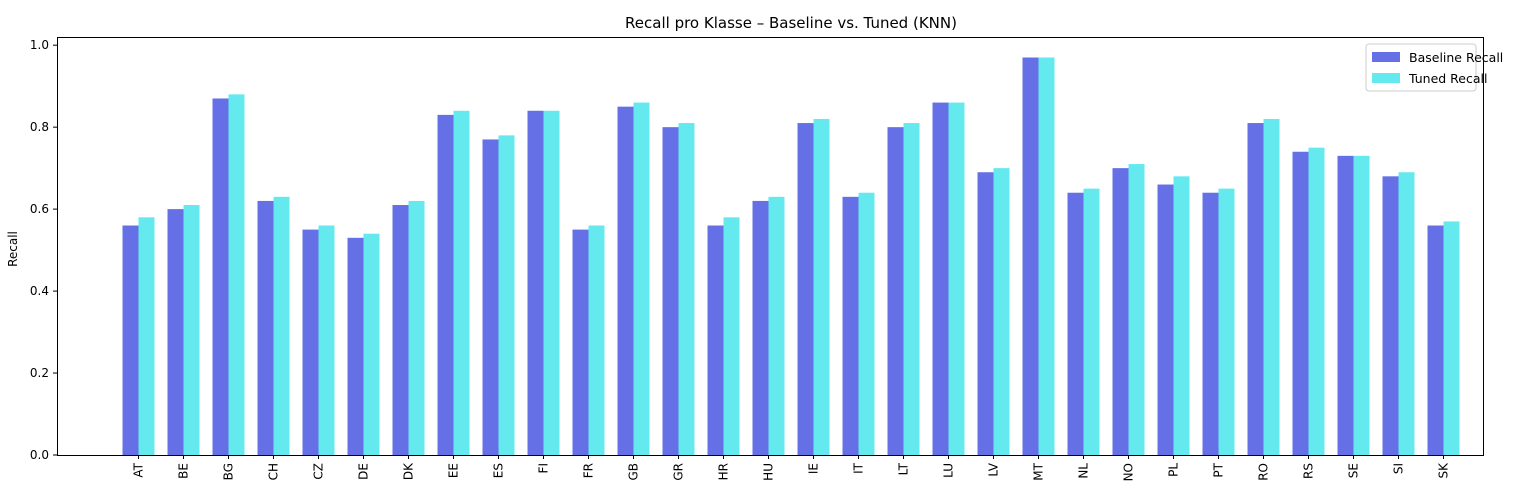 The image size is (1539, 500). I want to click on x-tick-label: IE, so click(814, 468).